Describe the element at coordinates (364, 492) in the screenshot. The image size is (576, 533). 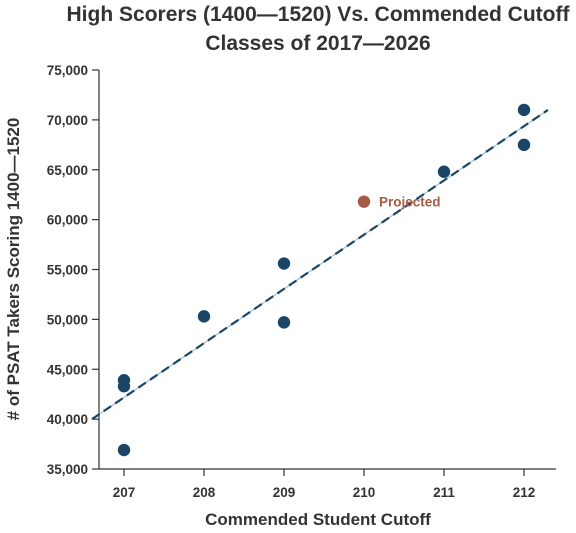
I see `x-tick-label: 210` at that location.